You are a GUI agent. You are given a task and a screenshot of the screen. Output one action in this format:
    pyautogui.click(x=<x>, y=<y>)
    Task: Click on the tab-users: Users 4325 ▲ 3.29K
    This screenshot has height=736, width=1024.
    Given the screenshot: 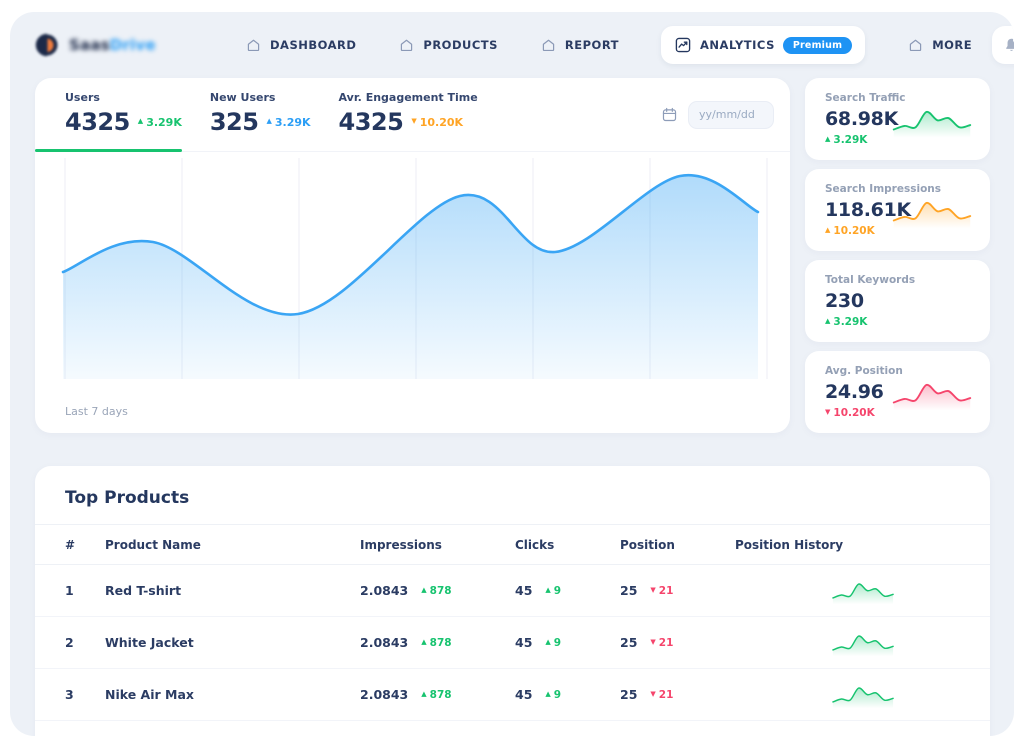 What is the action you would take?
    pyautogui.click(x=108, y=115)
    